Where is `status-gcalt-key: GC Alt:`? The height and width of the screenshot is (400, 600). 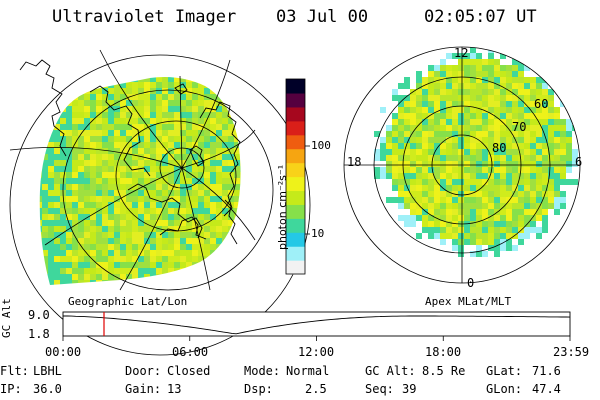 status-gcalt-key: GC Alt: is located at coordinates (390, 371).